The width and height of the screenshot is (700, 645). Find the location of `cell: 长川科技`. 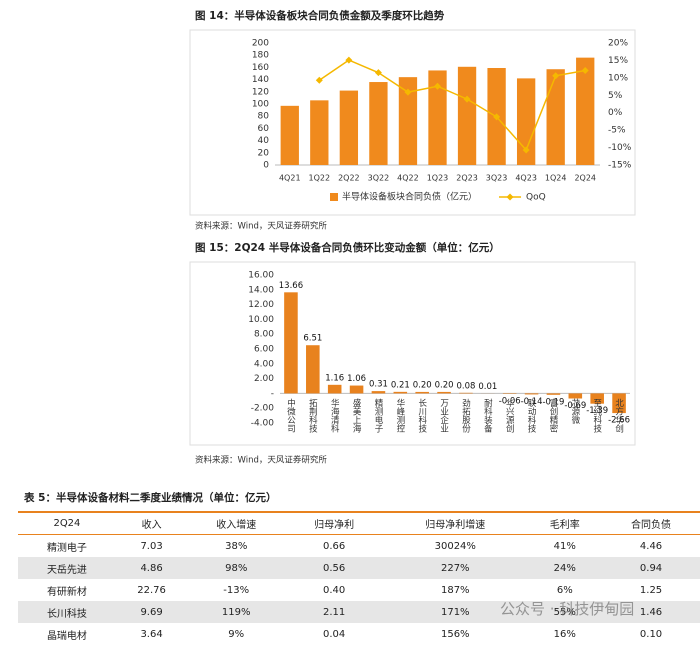

cell: 长川科技 is located at coordinates (67, 612).